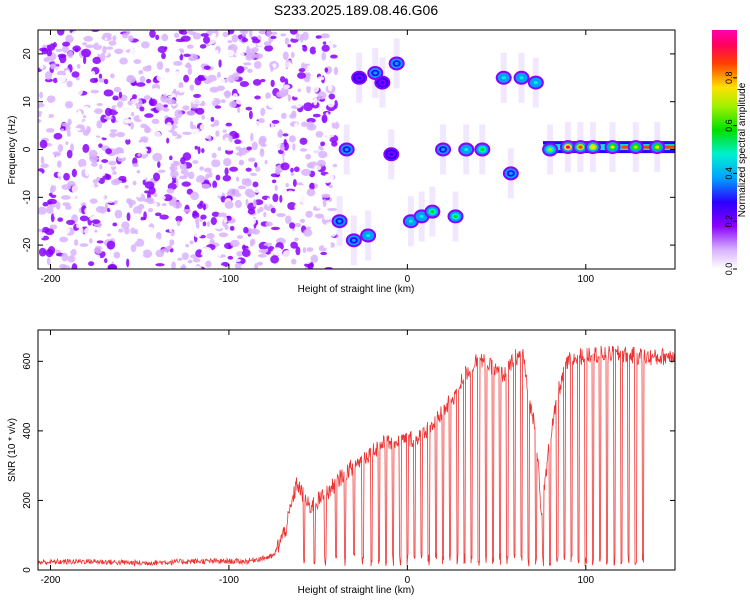  I want to click on x-tick-label: 0, so click(408, 279).